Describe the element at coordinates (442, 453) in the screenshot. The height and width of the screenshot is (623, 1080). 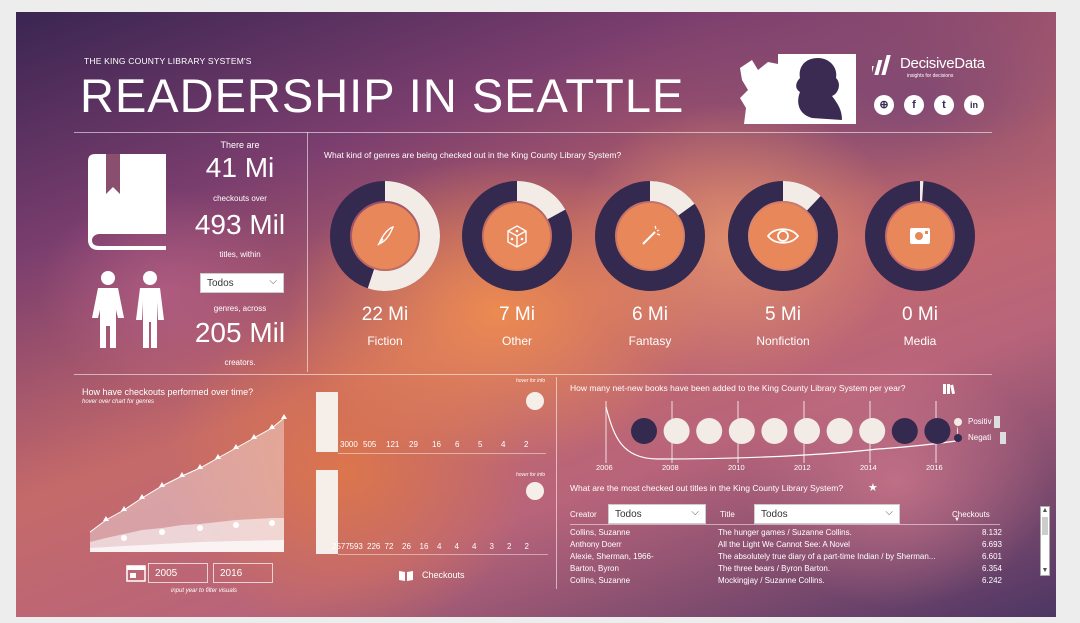
I see `top-bars-baseline` at that location.